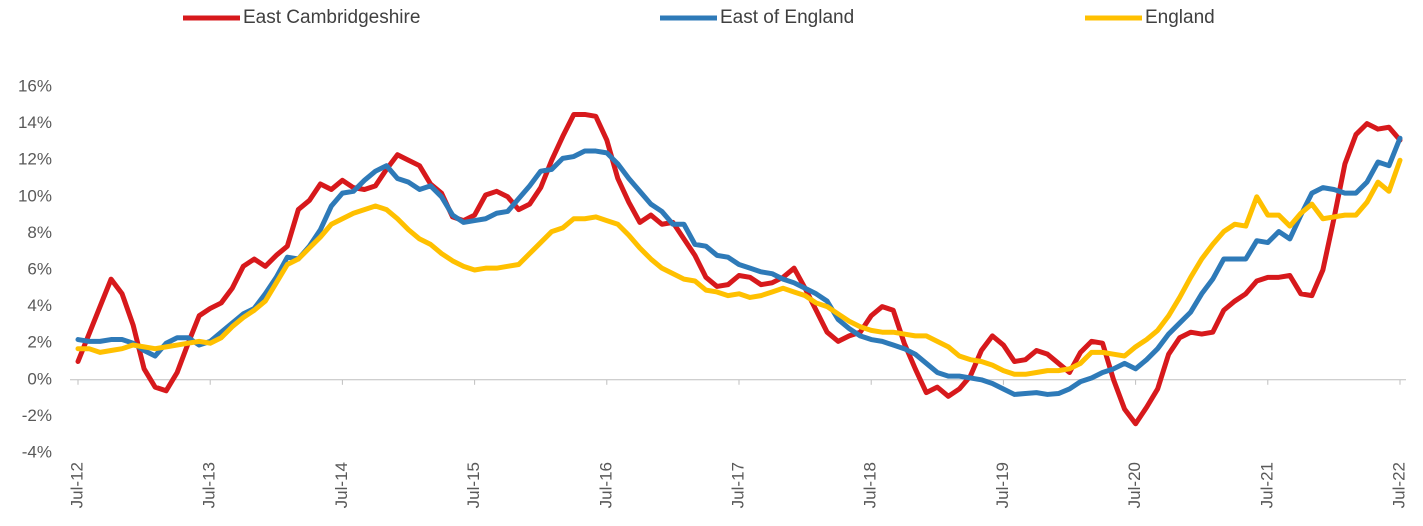  What do you see at coordinates (37, 451) in the screenshot?
I see `y-tick-label: -4%` at bounding box center [37, 451].